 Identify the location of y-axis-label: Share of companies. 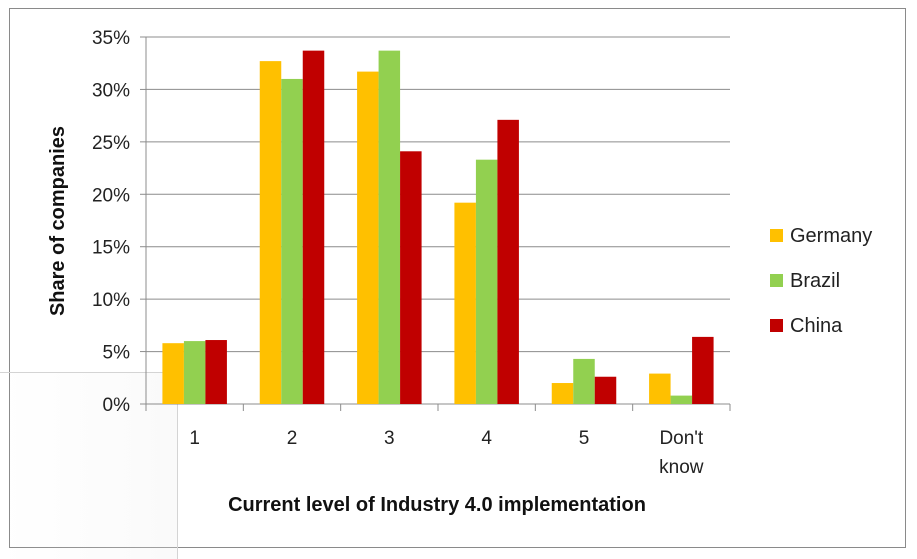
(58, 221).